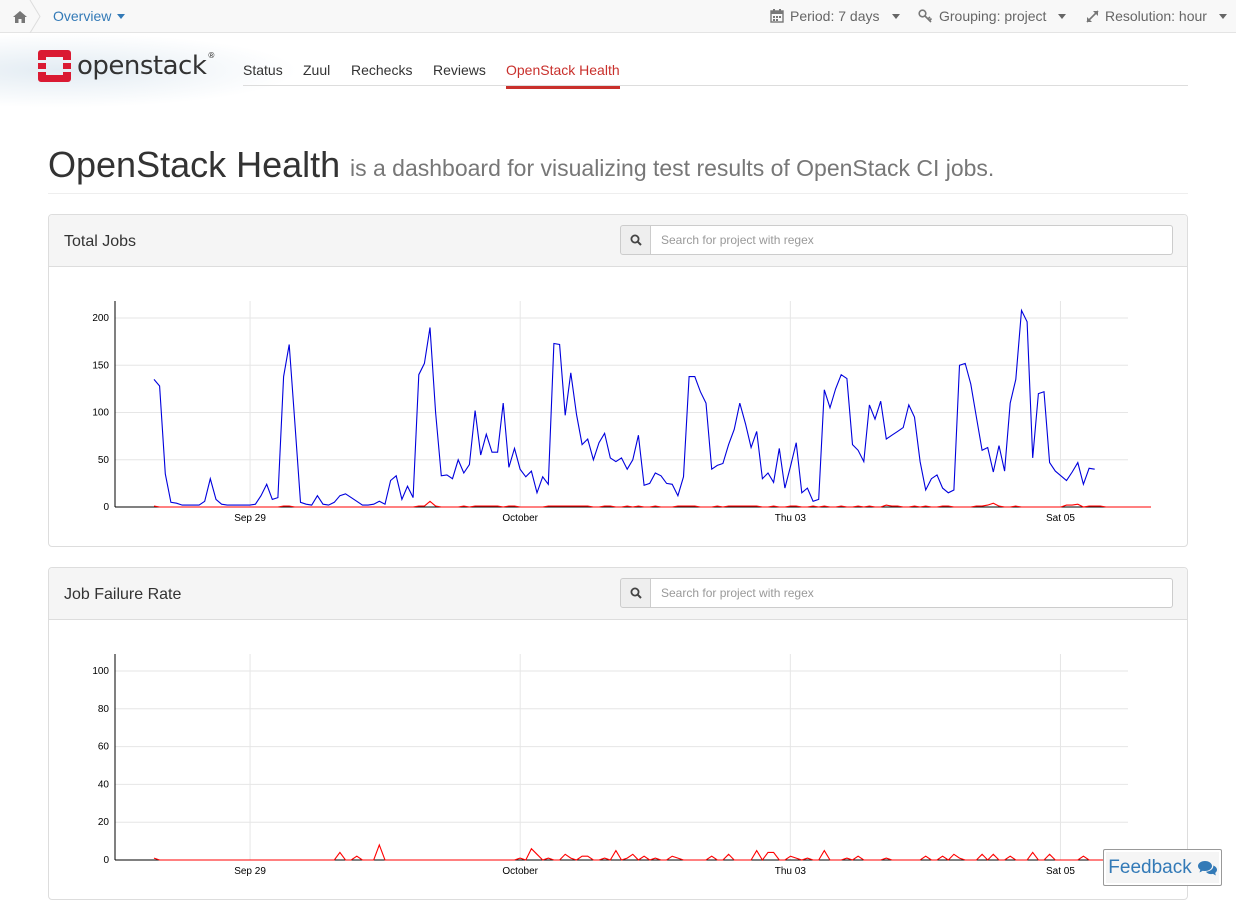 Image resolution: width=1236 pixels, height=910 pixels. Describe the element at coordinates (100, 241) in the screenshot. I see `panel-title: Total Jobs` at that location.